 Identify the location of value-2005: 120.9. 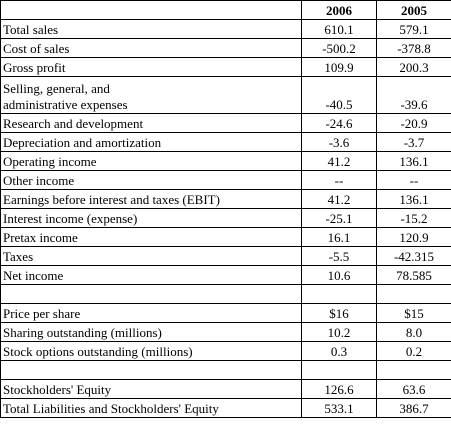
(413, 237).